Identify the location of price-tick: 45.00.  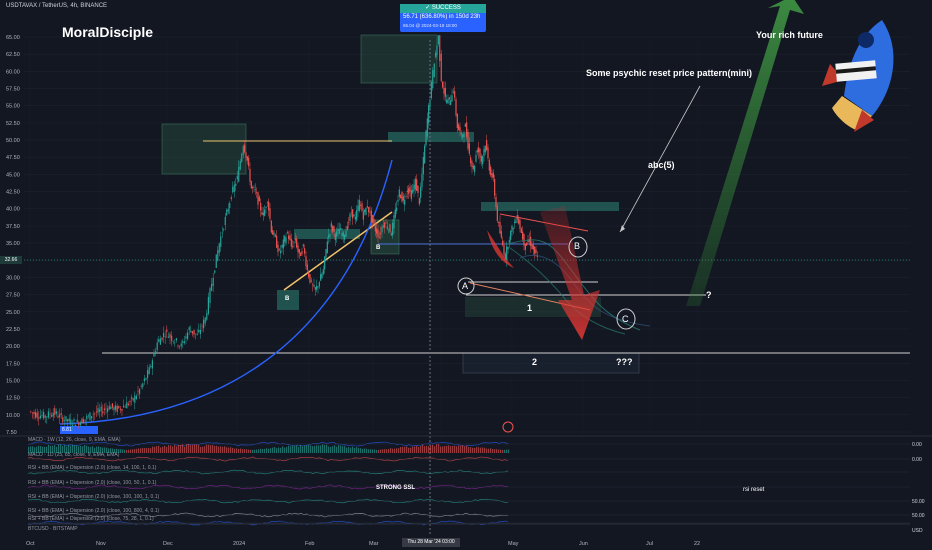
(13, 175).